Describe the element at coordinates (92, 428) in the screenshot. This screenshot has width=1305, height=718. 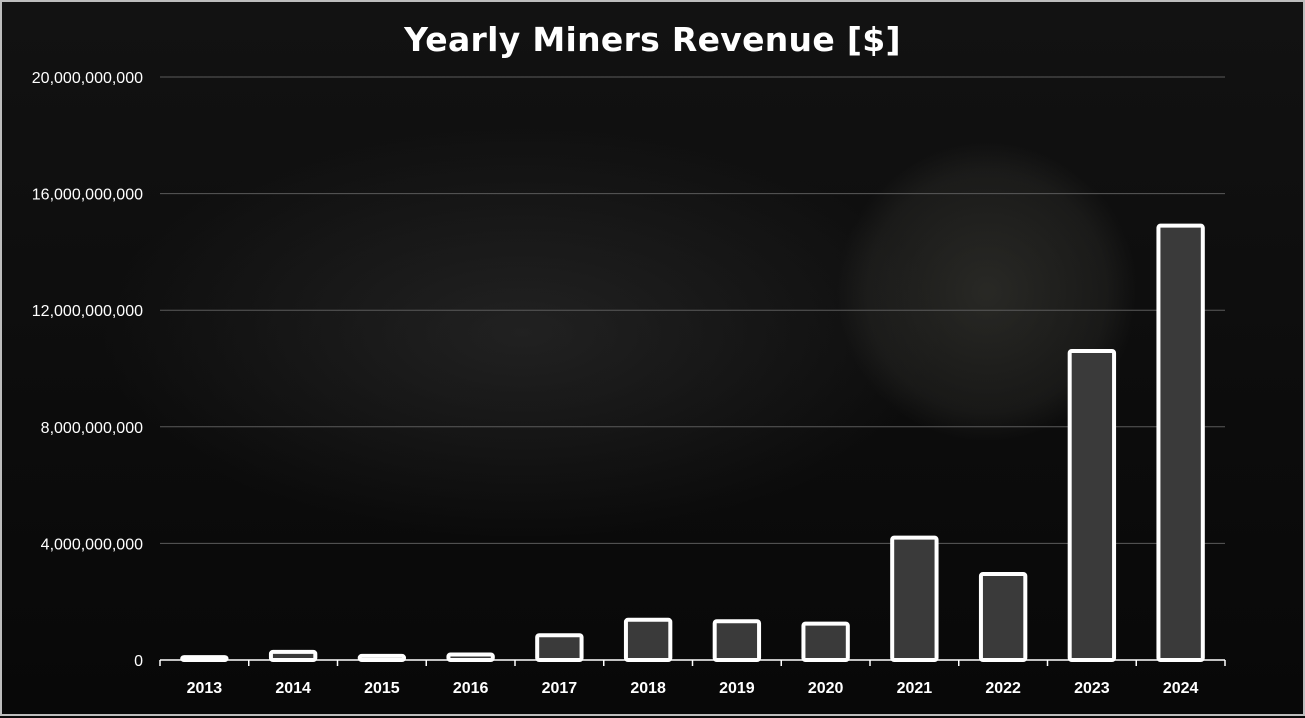
I see `y-tick-label: 8,000,000,000` at that location.